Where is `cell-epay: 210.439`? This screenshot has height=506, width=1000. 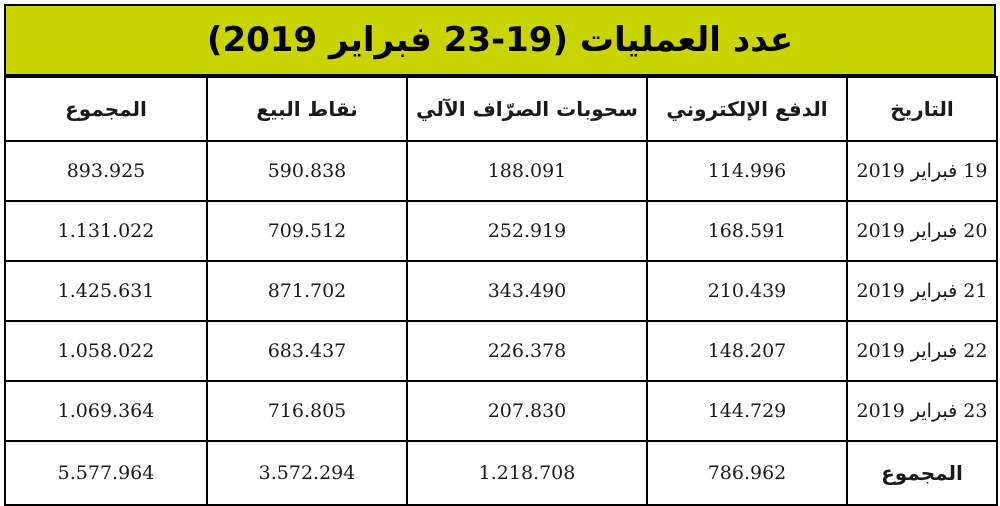
cell-epay: 210.439 is located at coordinates (747, 291).